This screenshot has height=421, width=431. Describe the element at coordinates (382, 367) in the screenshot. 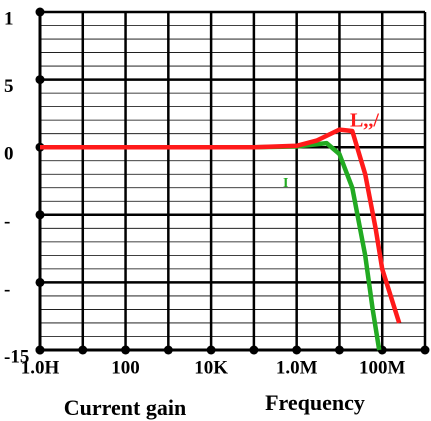

I see `x-tick-label: 100M` at that location.